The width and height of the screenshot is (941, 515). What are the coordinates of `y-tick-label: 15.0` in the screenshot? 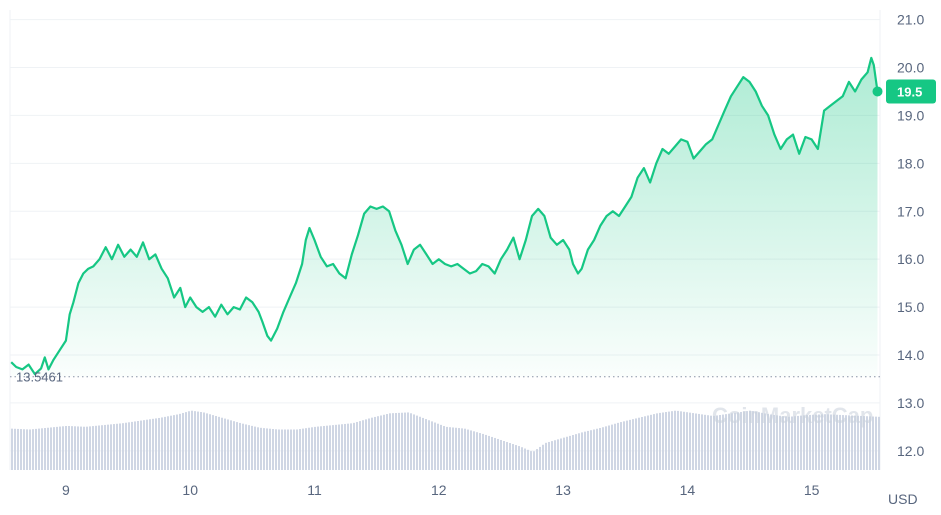 It's located at (910, 307).